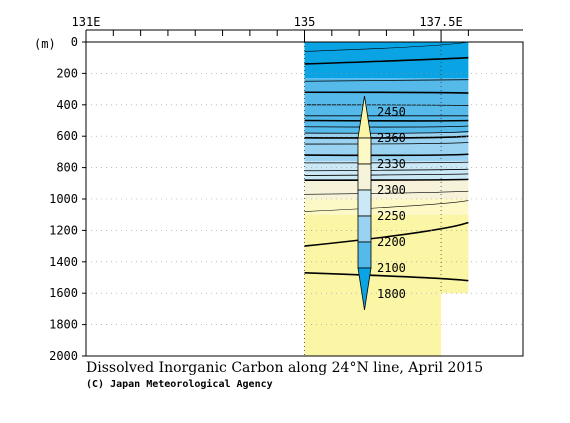 This screenshot has width=570, height=423. I want to click on y-tick-label-4: 800, so click(67, 168).